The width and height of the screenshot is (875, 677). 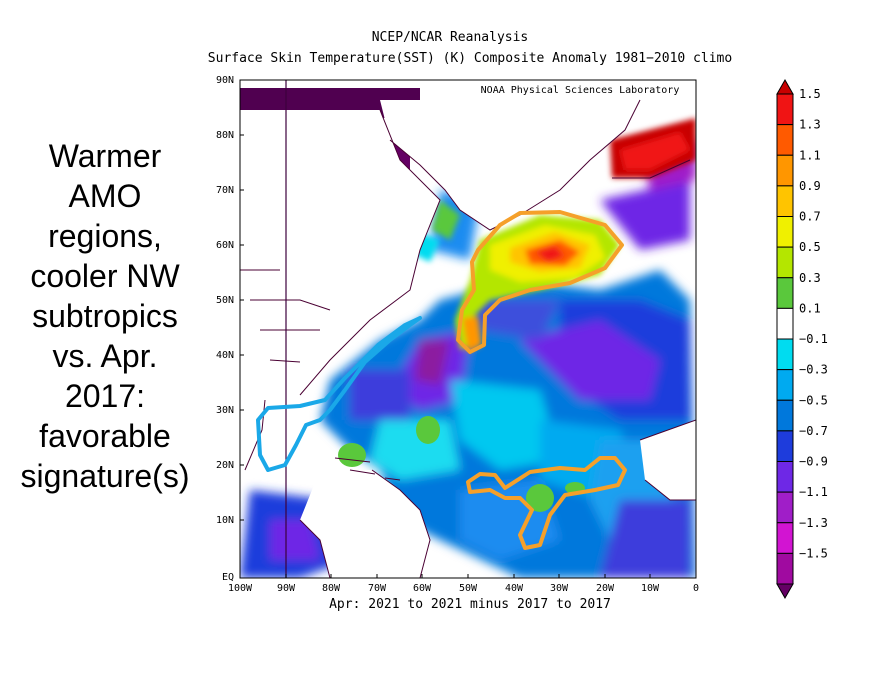 What do you see at coordinates (580, 90) in the screenshot?
I see `credit-label: NOAA Physical Sciences Laboratory` at bounding box center [580, 90].